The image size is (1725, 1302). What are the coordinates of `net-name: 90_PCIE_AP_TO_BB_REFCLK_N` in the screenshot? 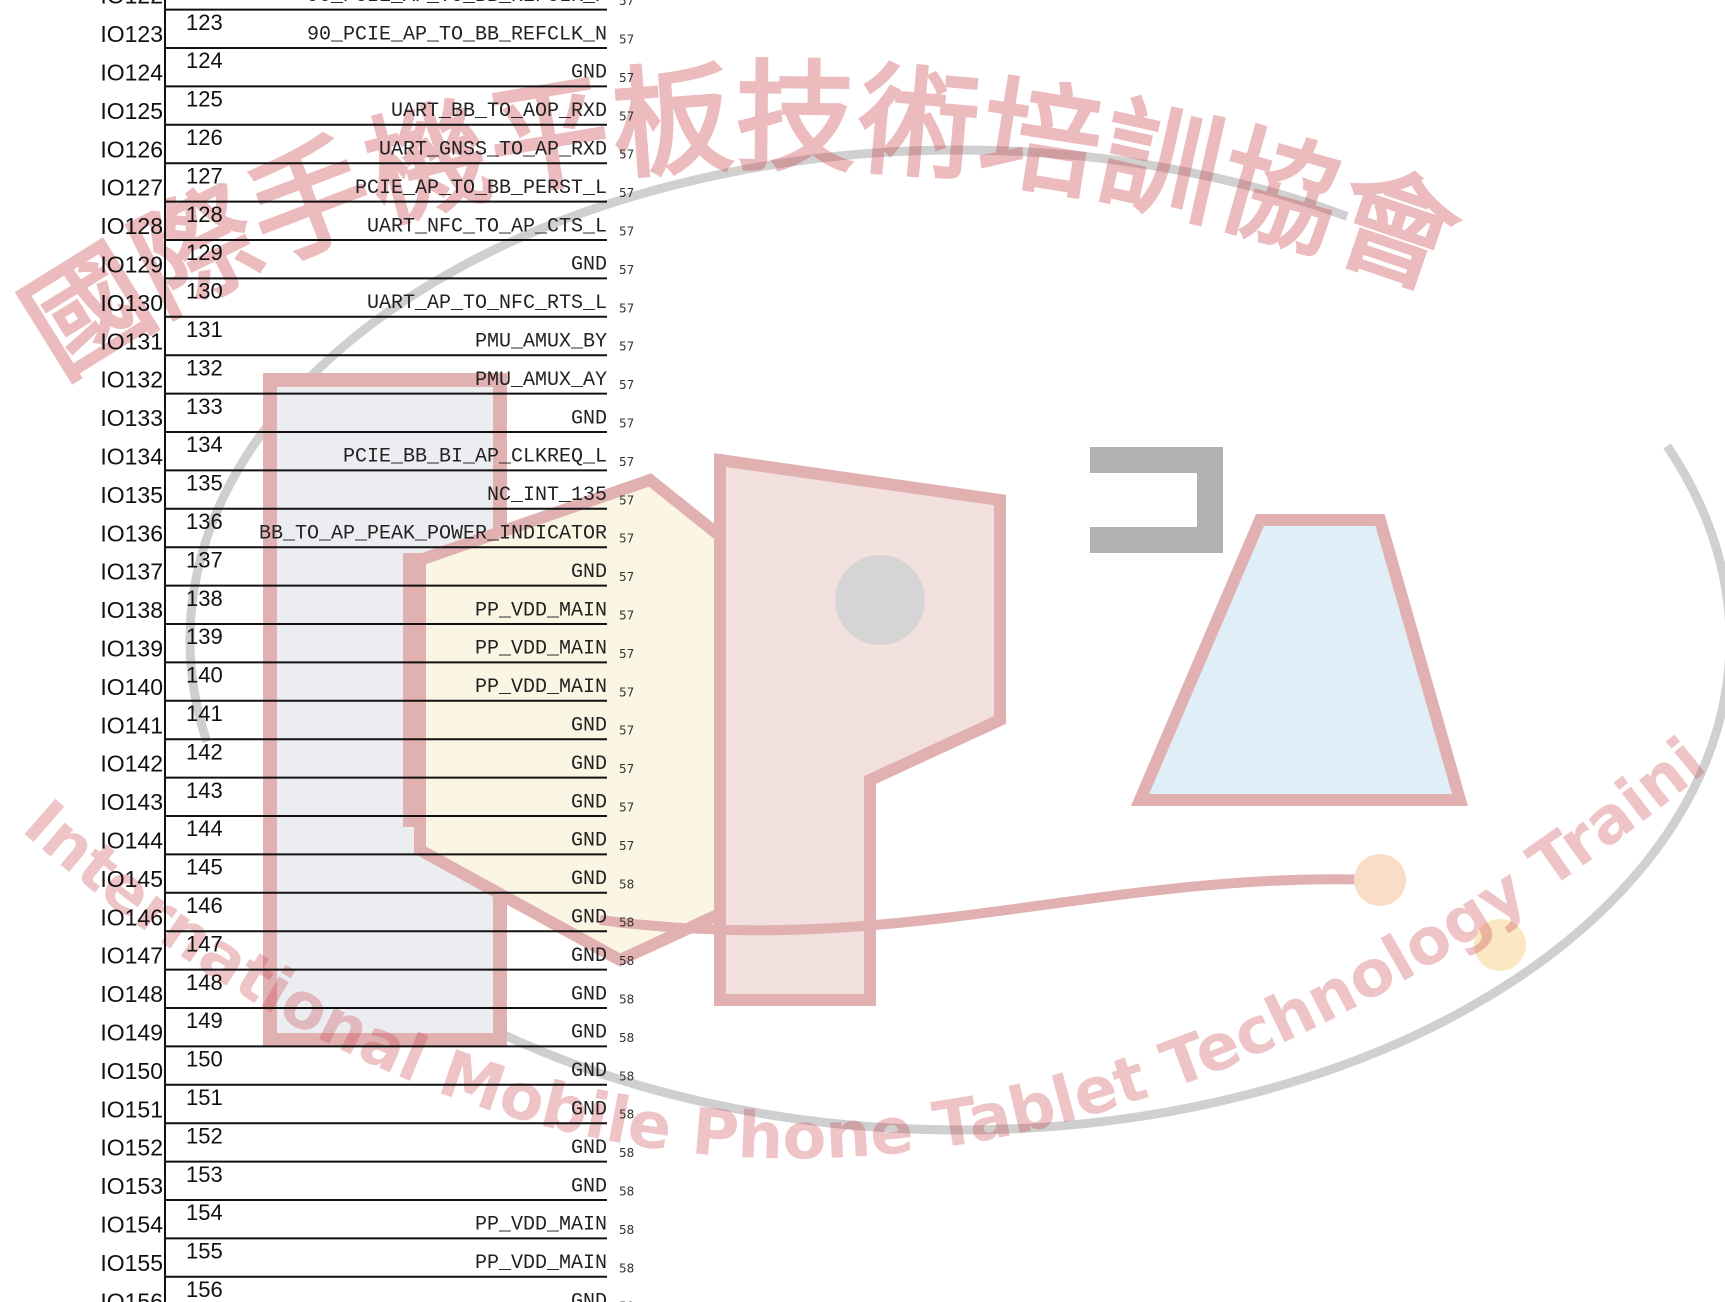 It's located at (457, 34).